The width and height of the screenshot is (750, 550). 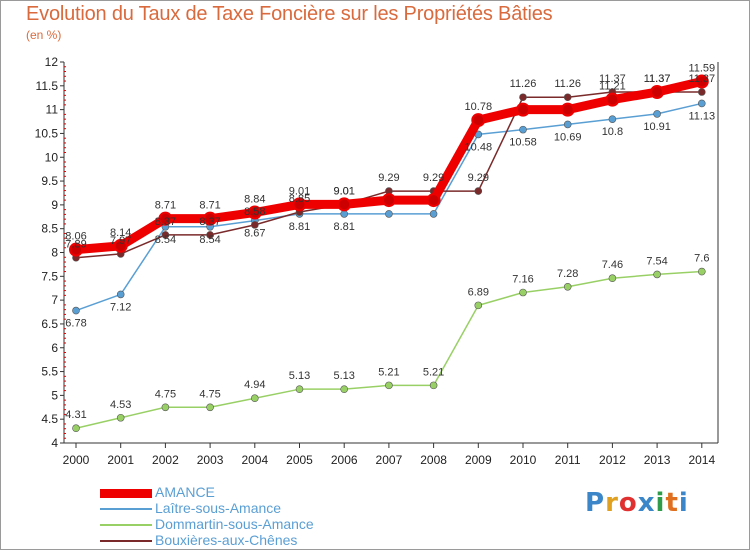 I want to click on x-tick-label: 2011, so click(x=568, y=460).